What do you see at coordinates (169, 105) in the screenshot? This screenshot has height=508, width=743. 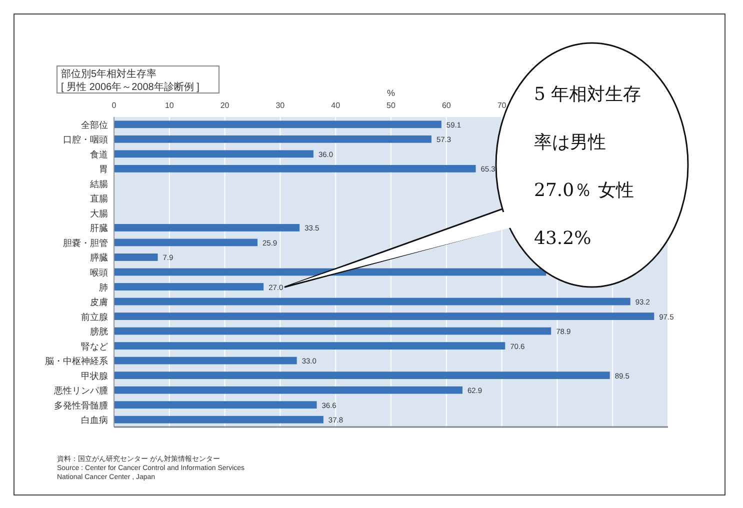 I see `x-tick-label: 10` at bounding box center [169, 105].